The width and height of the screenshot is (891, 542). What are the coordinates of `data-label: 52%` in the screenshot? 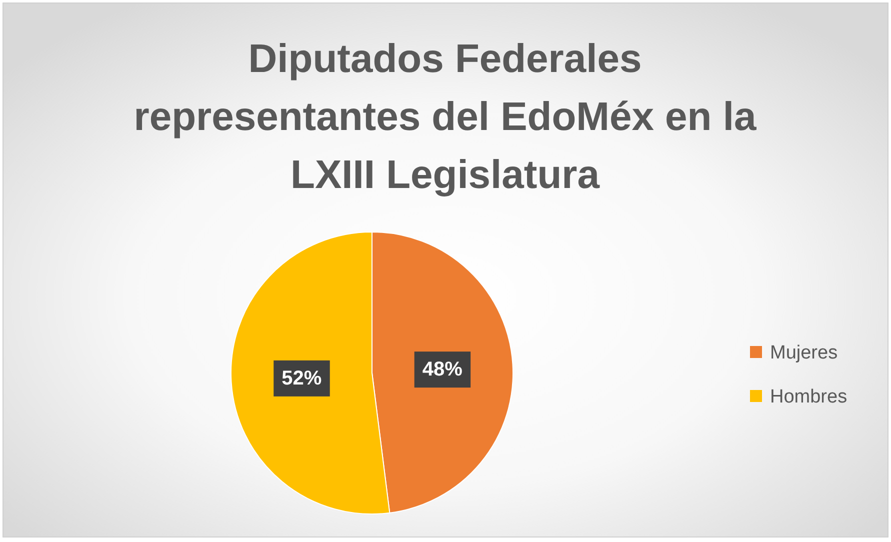 It's located at (302, 378).